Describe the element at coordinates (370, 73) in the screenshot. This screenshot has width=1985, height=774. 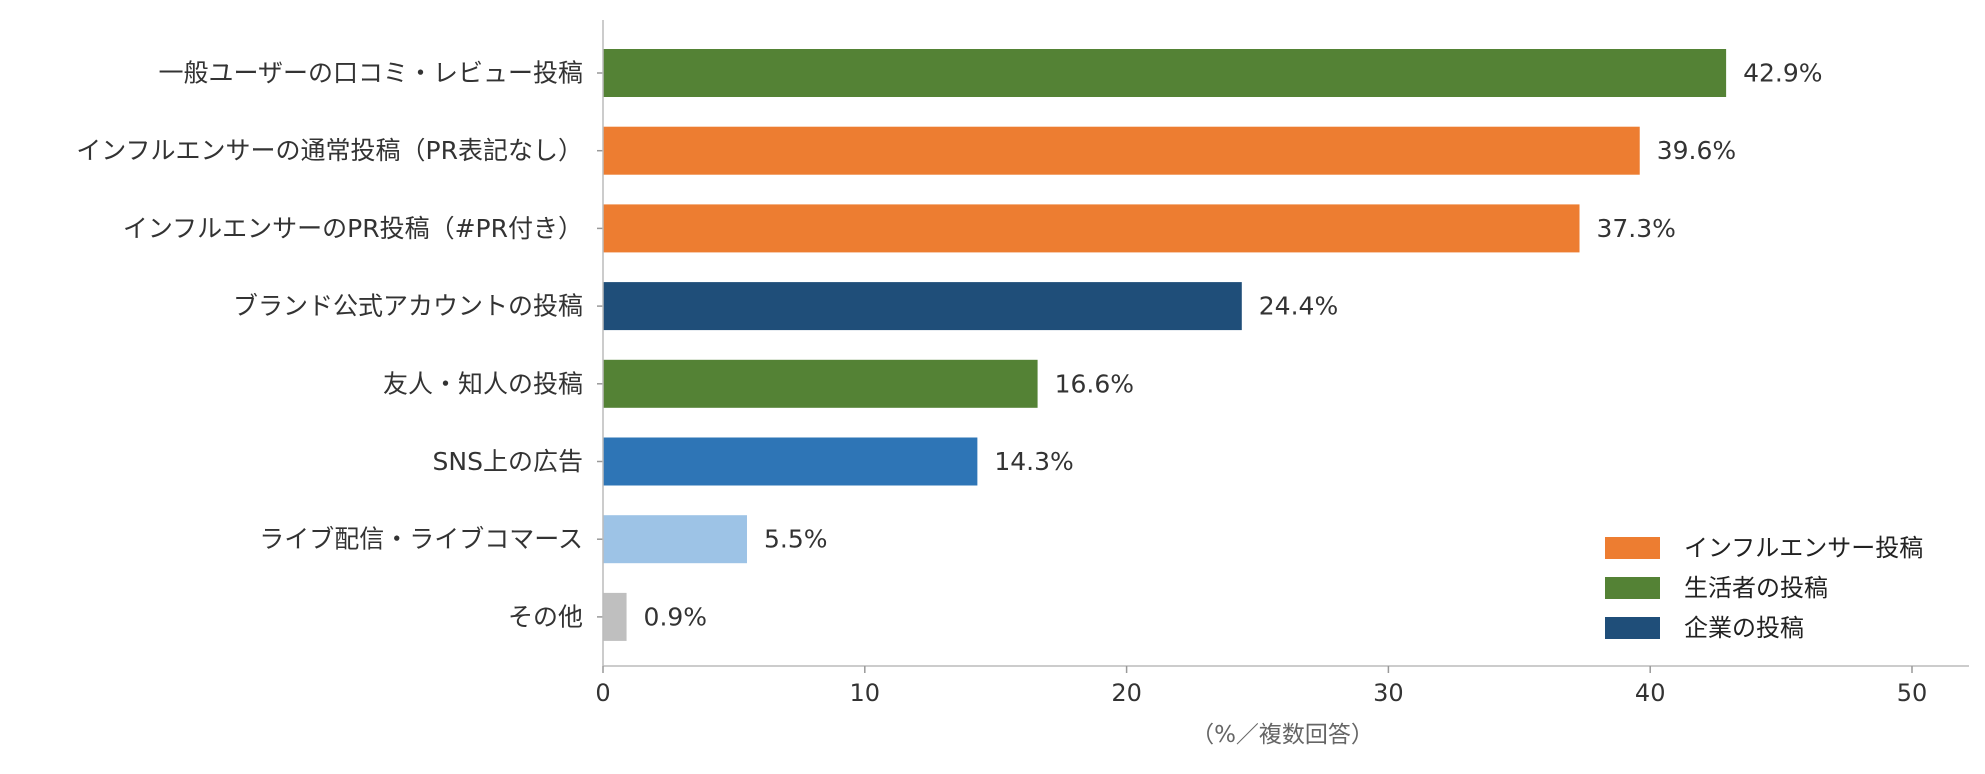
I see `category-label: 一般ユーザーの口コミ・レビュー投稿` at that location.